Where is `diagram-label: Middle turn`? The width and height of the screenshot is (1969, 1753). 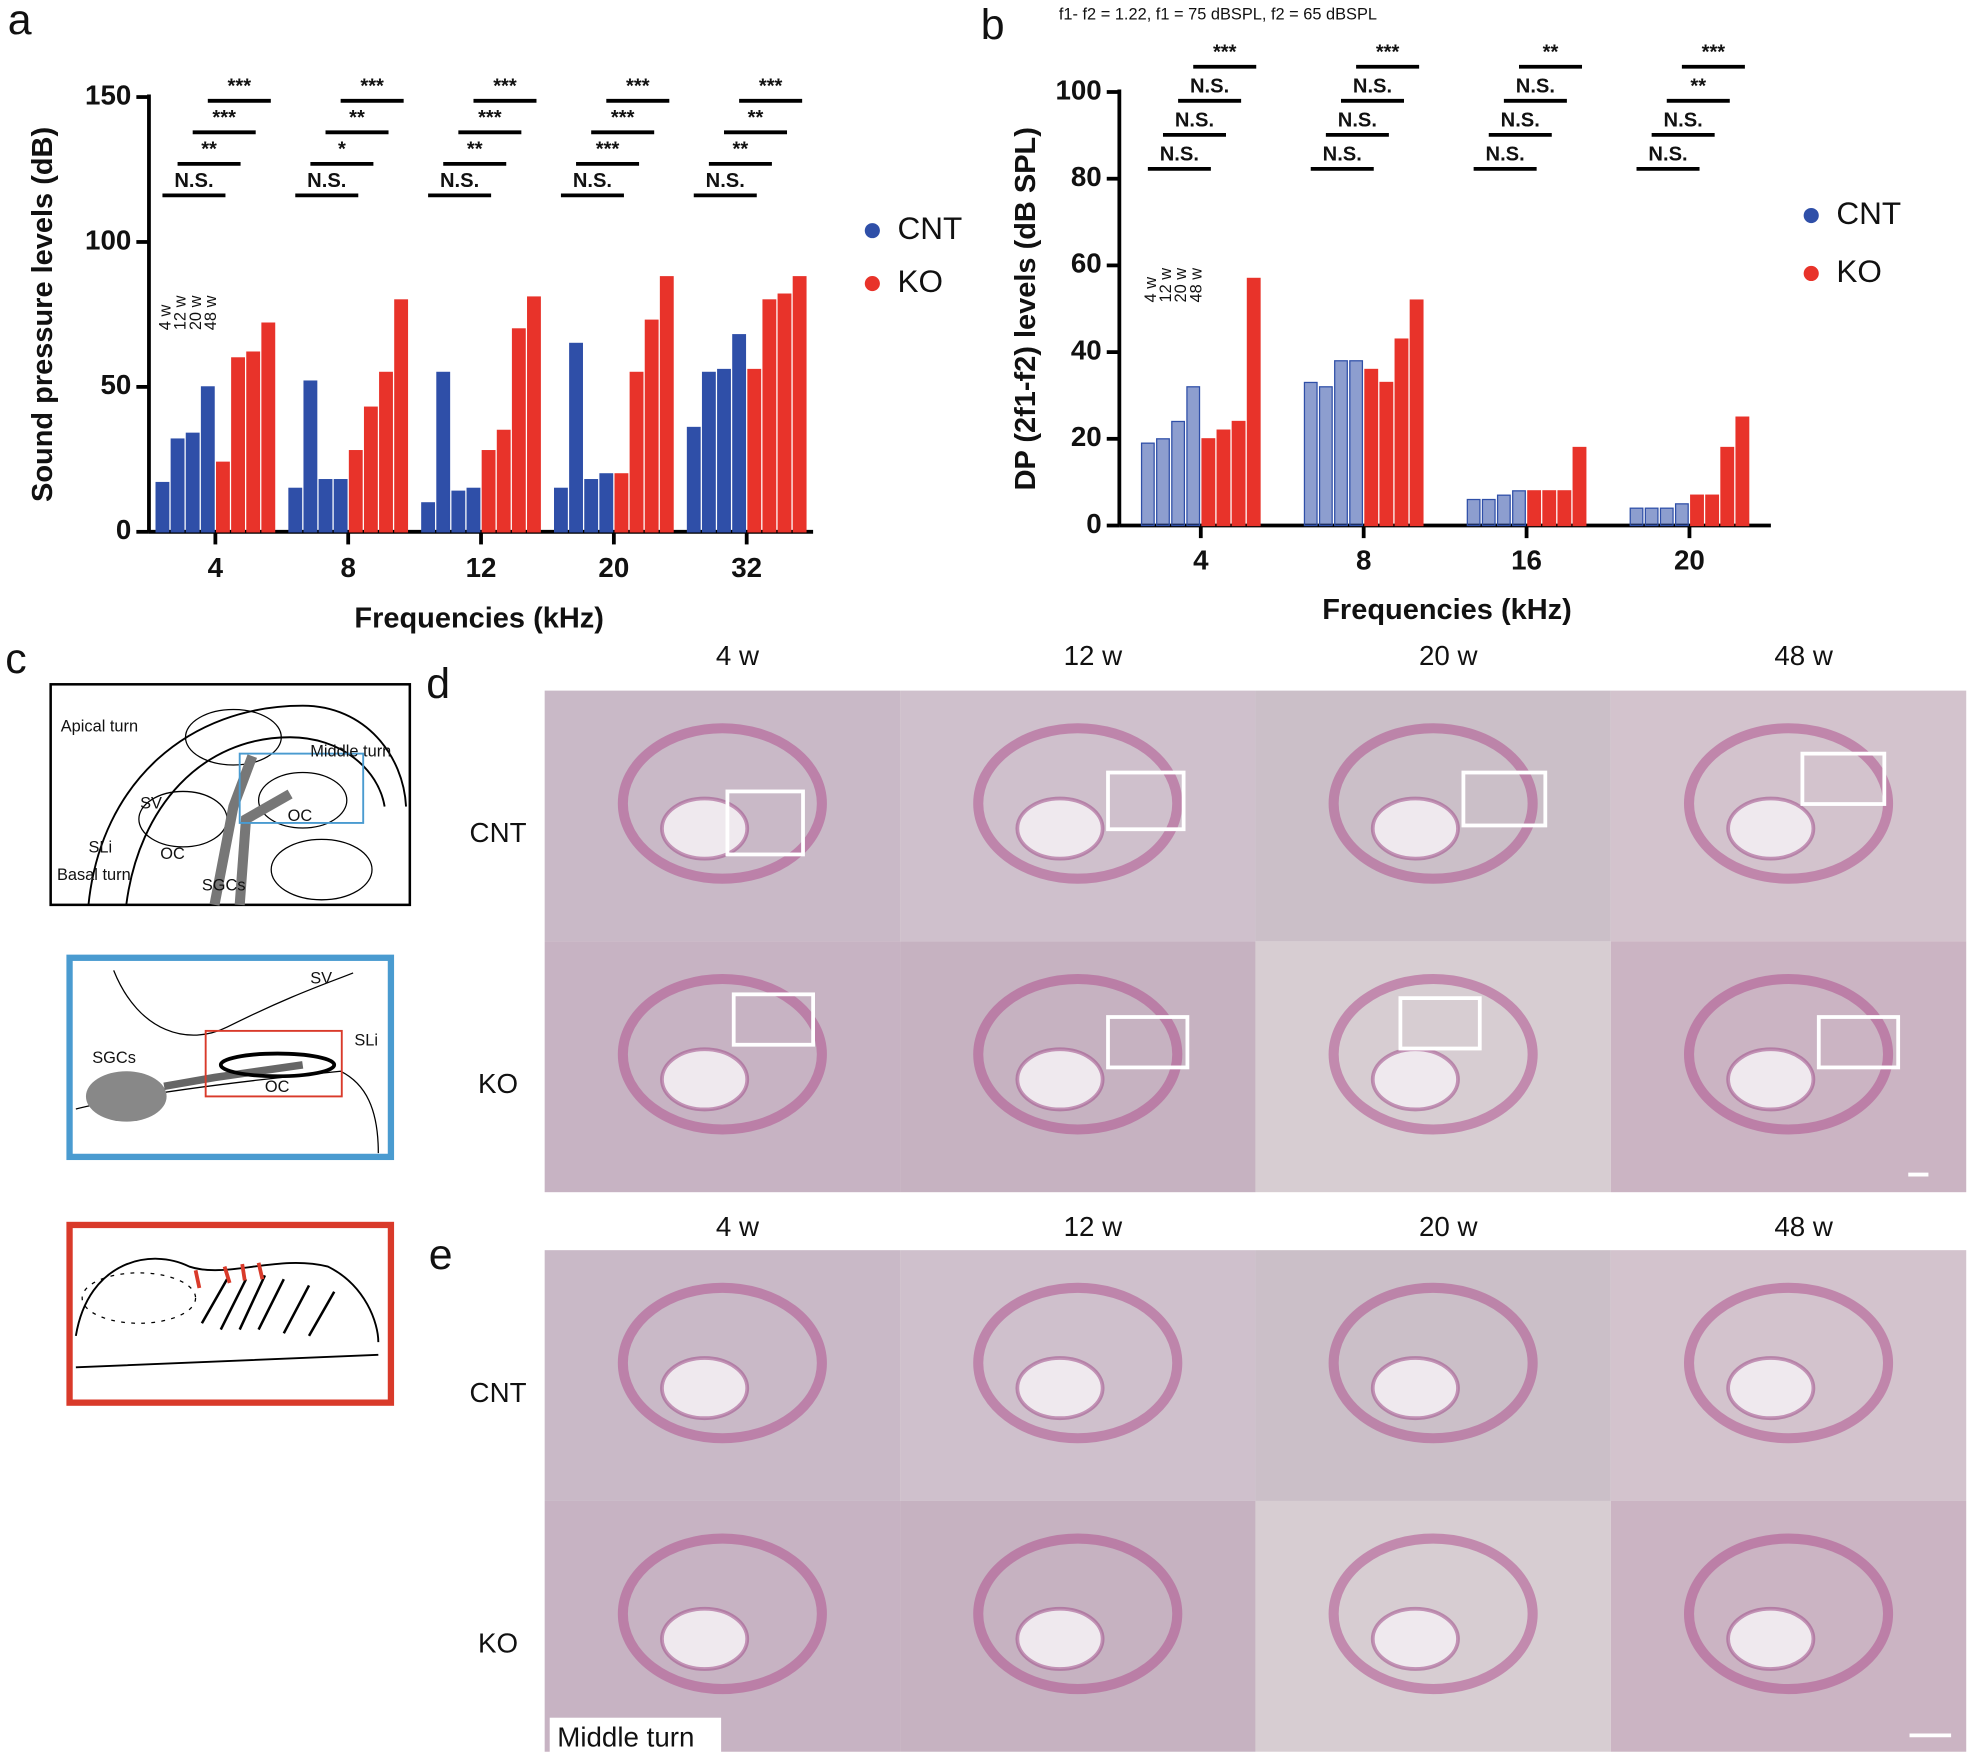
diagram-label: Middle turn is located at coordinates (350, 752).